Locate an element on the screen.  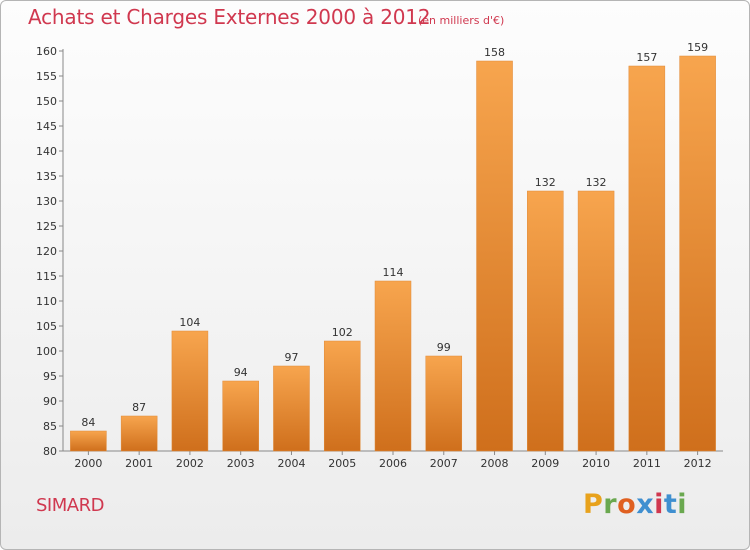
data-label: 87 is located at coordinates (139, 407).